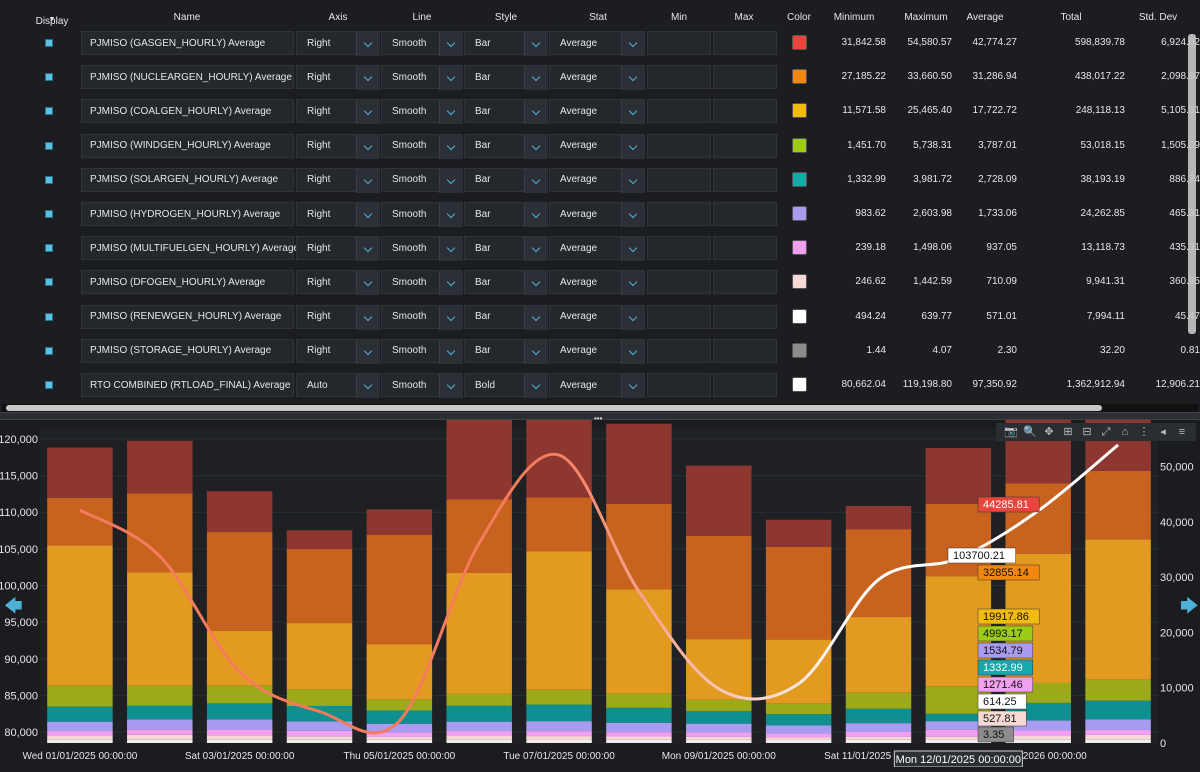 The width and height of the screenshot is (1200, 772). What do you see at coordinates (1087, 432) in the screenshot?
I see `zoom-out-icon: ⊟` at bounding box center [1087, 432].